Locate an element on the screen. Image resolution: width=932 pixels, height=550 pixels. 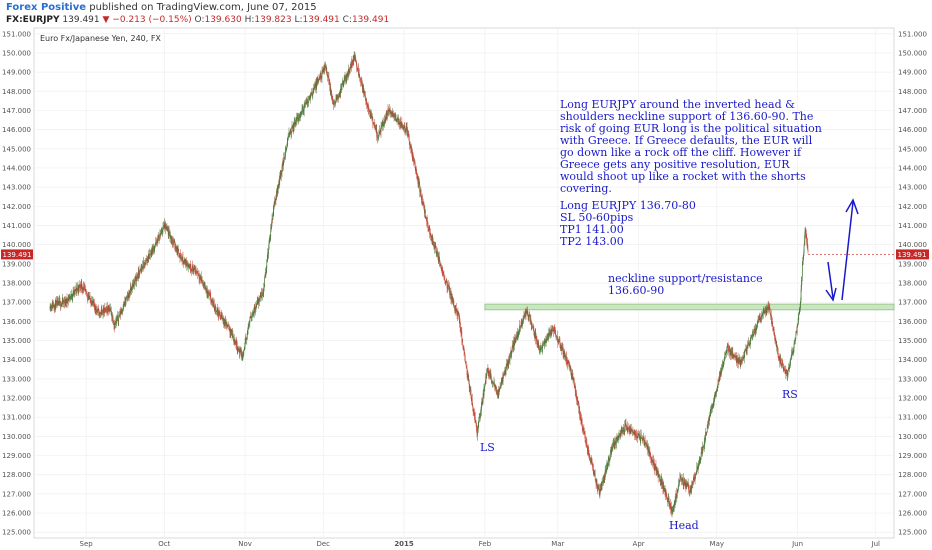
up-arrow-shaft is located at coordinates (847, 251).